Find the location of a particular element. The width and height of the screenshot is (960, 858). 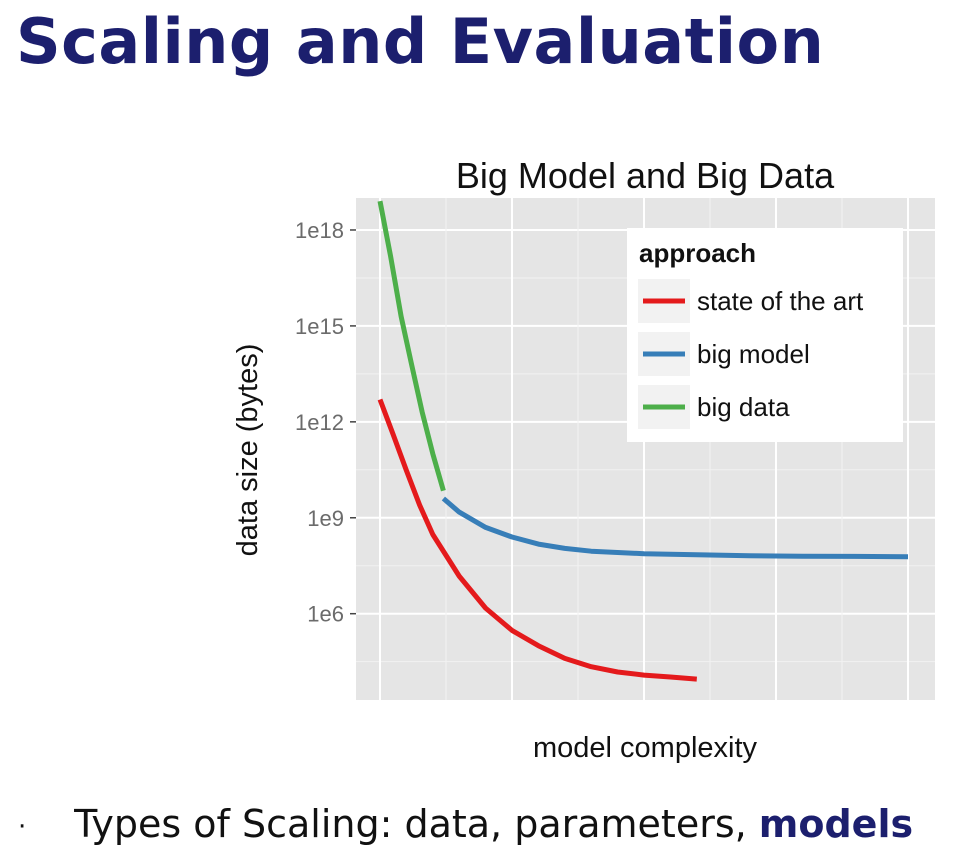

y-axis-label: data size (bytes) is located at coordinates (248, 450).